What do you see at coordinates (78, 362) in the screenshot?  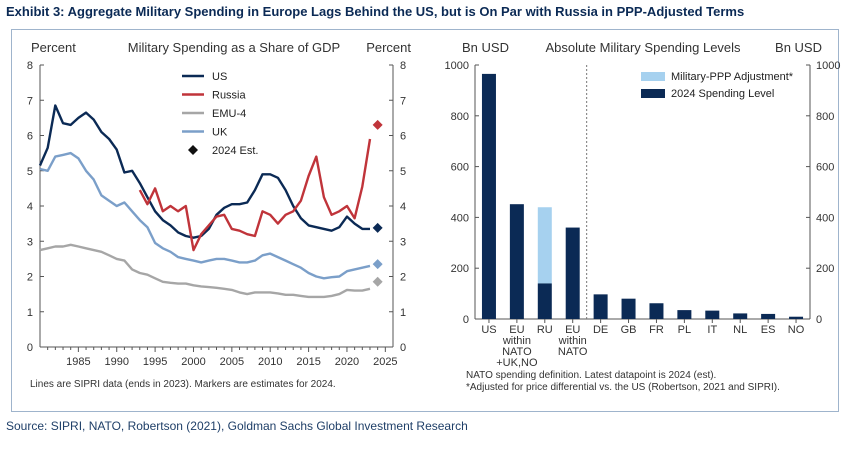 I see `x-tick-label: 1985` at bounding box center [78, 362].